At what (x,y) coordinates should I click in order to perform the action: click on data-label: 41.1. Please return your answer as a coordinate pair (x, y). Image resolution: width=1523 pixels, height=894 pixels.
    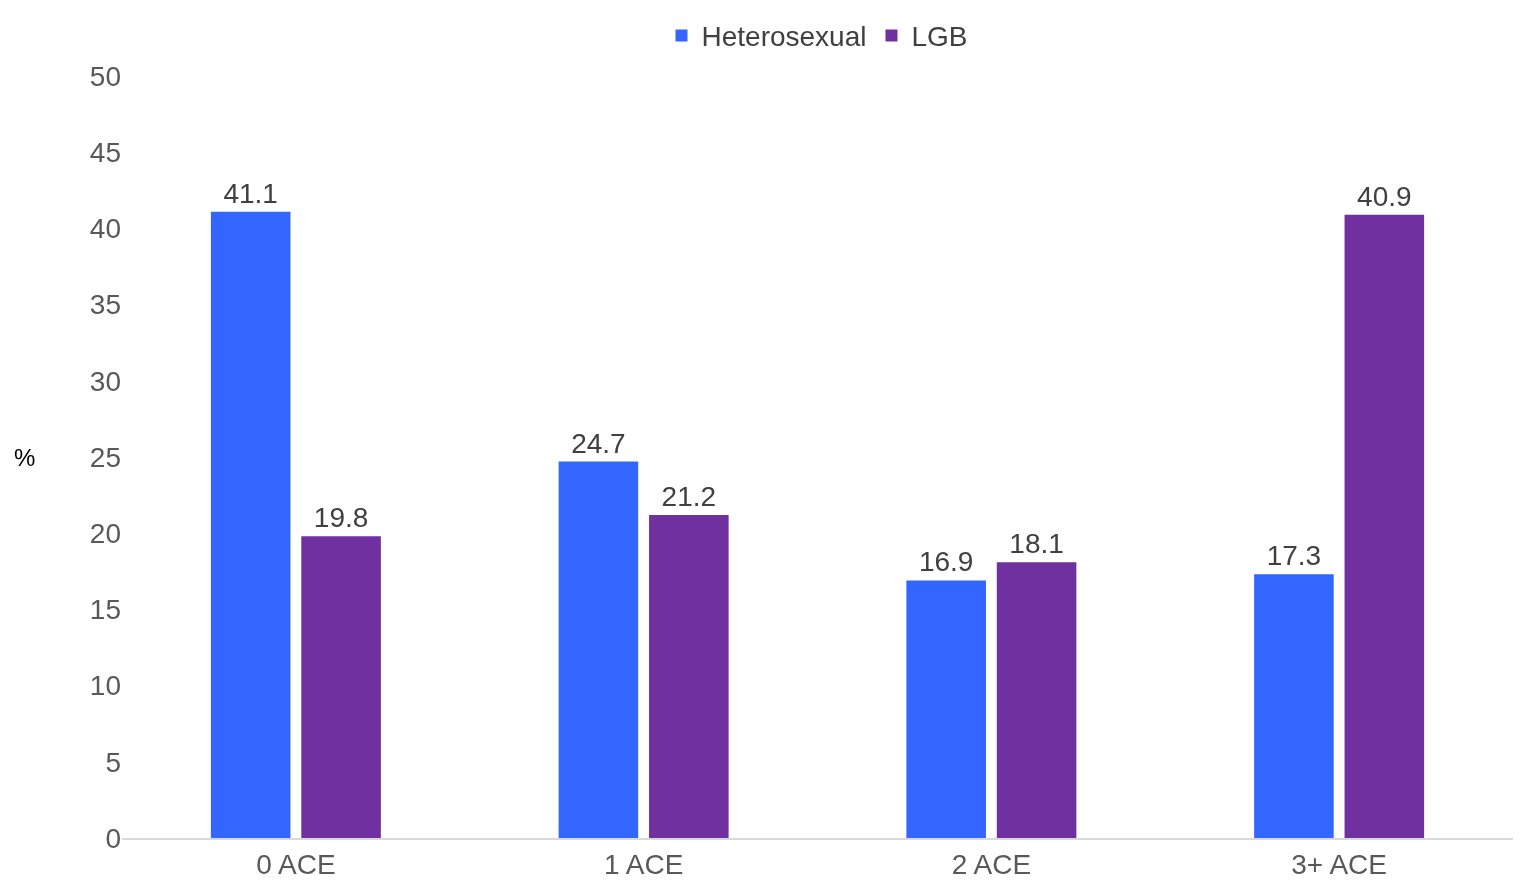
    Looking at the image, I should click on (250, 193).